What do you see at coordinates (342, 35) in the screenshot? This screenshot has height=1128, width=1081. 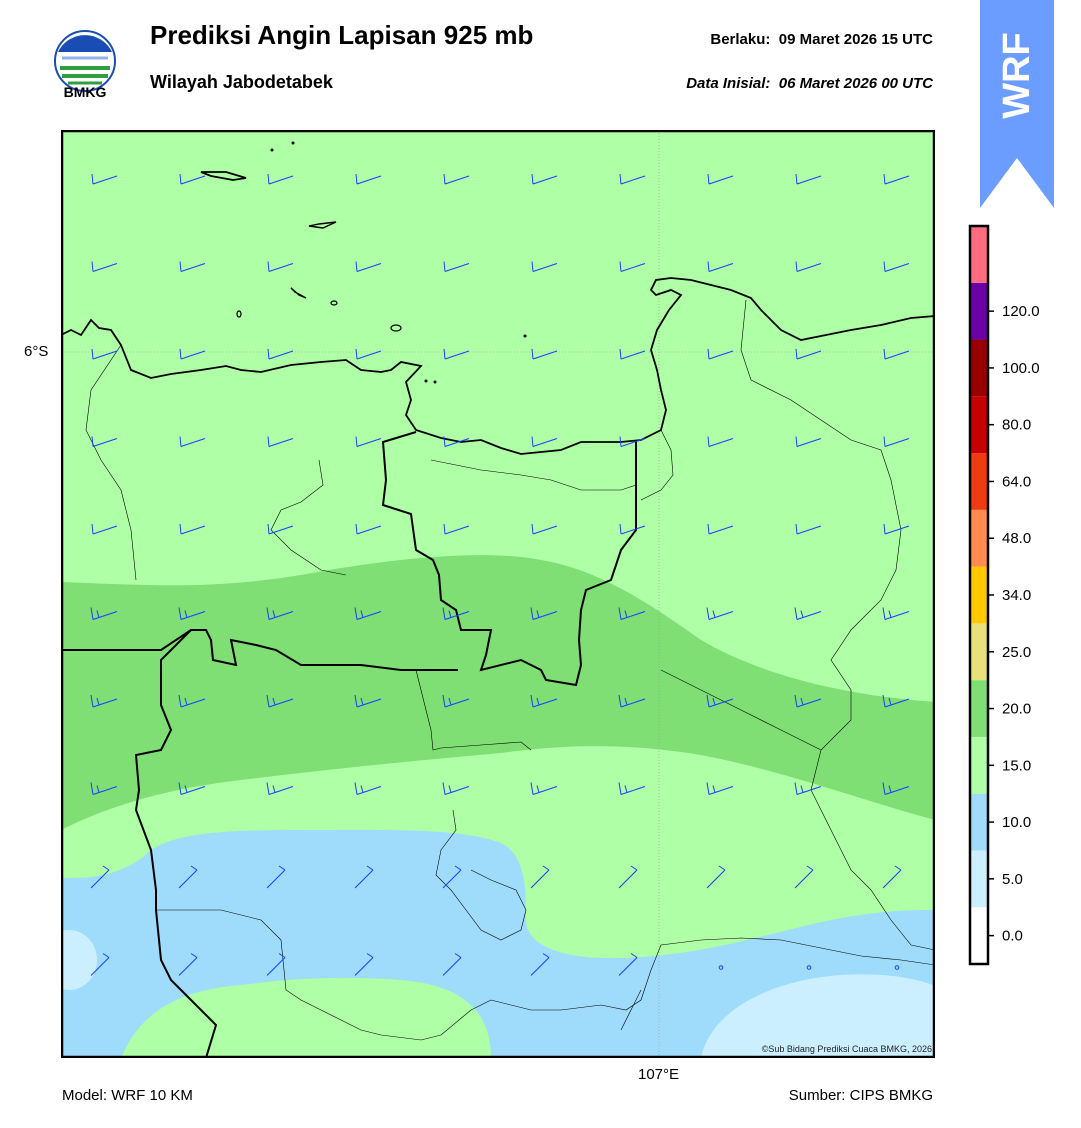 I see `map-title: Prediksi Angin Lapisan 925 mb` at bounding box center [342, 35].